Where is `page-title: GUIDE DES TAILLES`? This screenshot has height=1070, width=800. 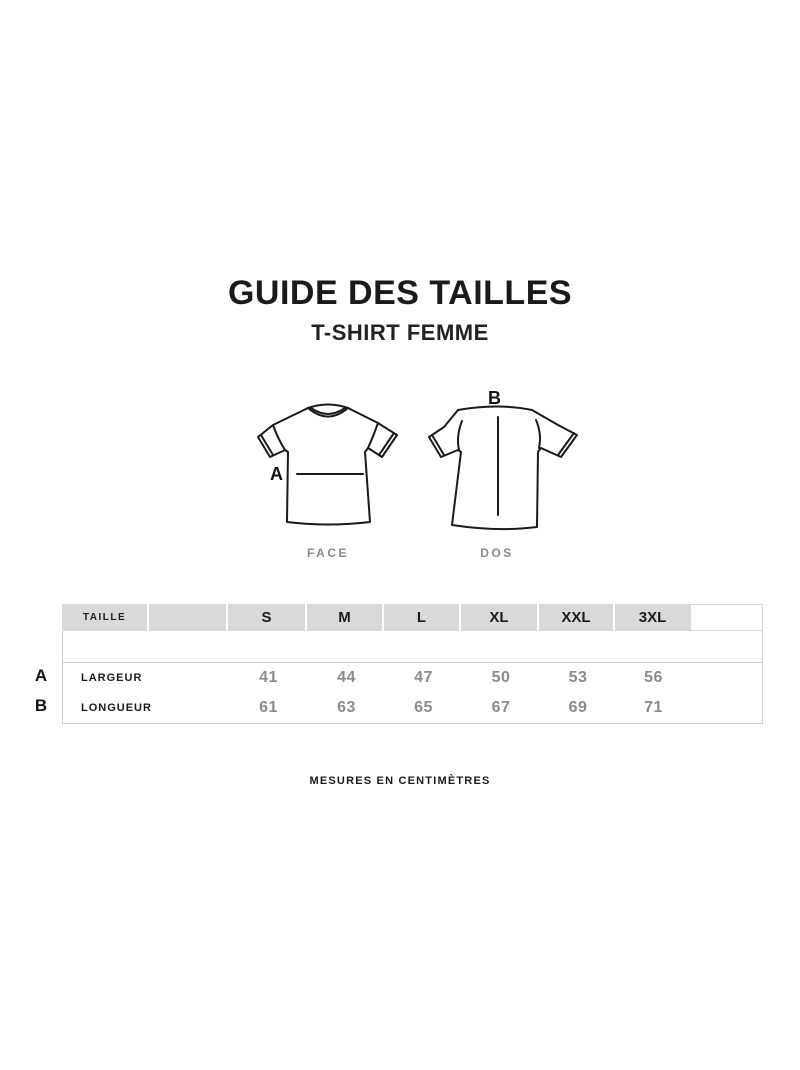
page-title: GUIDE DES TAILLES is located at coordinates (400, 293).